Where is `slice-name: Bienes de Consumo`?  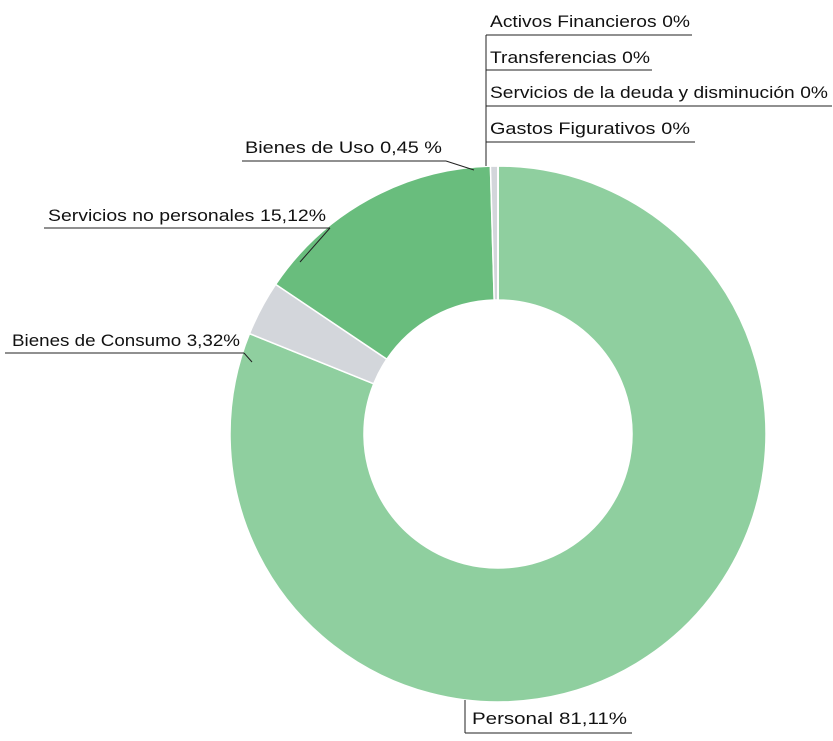 slice-name: Bienes de Consumo is located at coordinates (96, 340).